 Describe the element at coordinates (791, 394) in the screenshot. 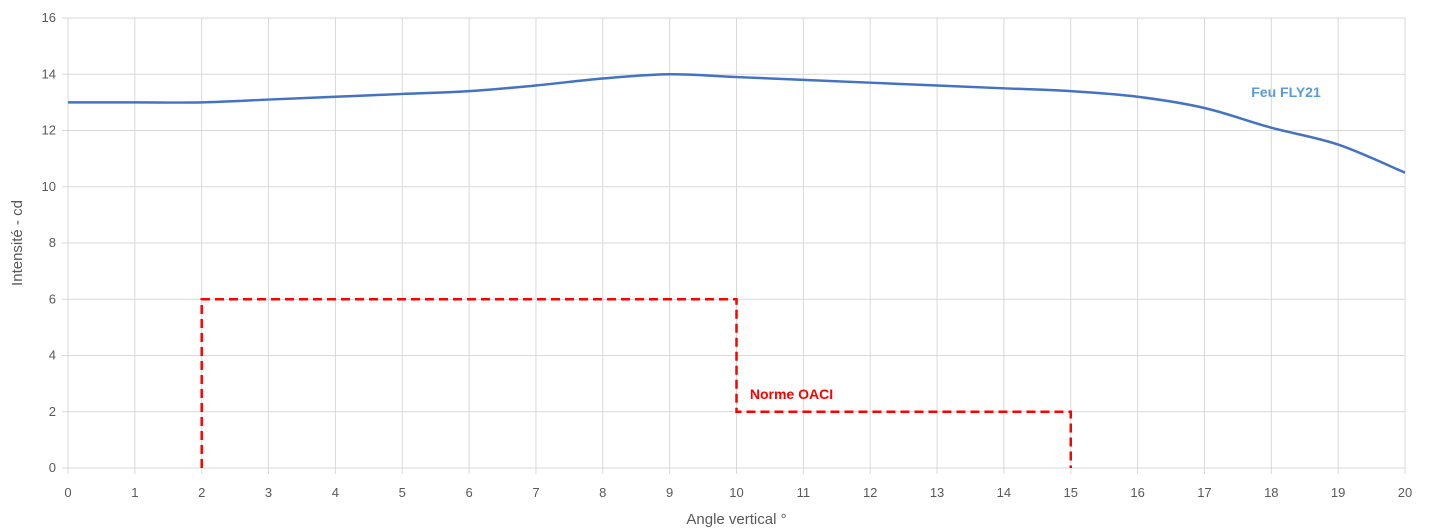

I see `series-label-1: Norme OACI` at that location.